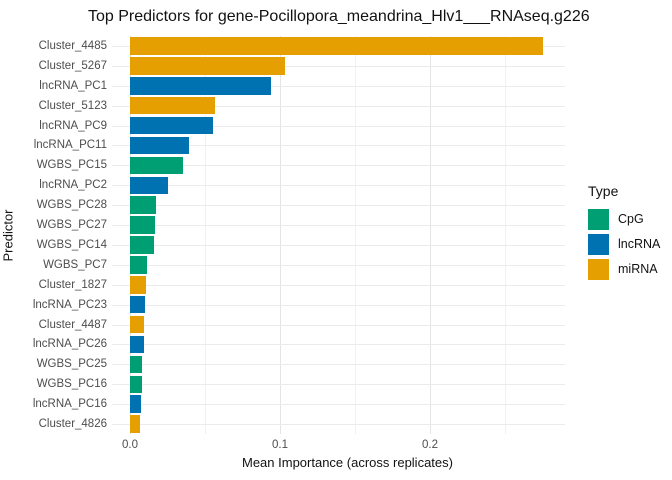  What do you see at coordinates (72, 424) in the screenshot?
I see `y-label: Cluster_4826` at bounding box center [72, 424].